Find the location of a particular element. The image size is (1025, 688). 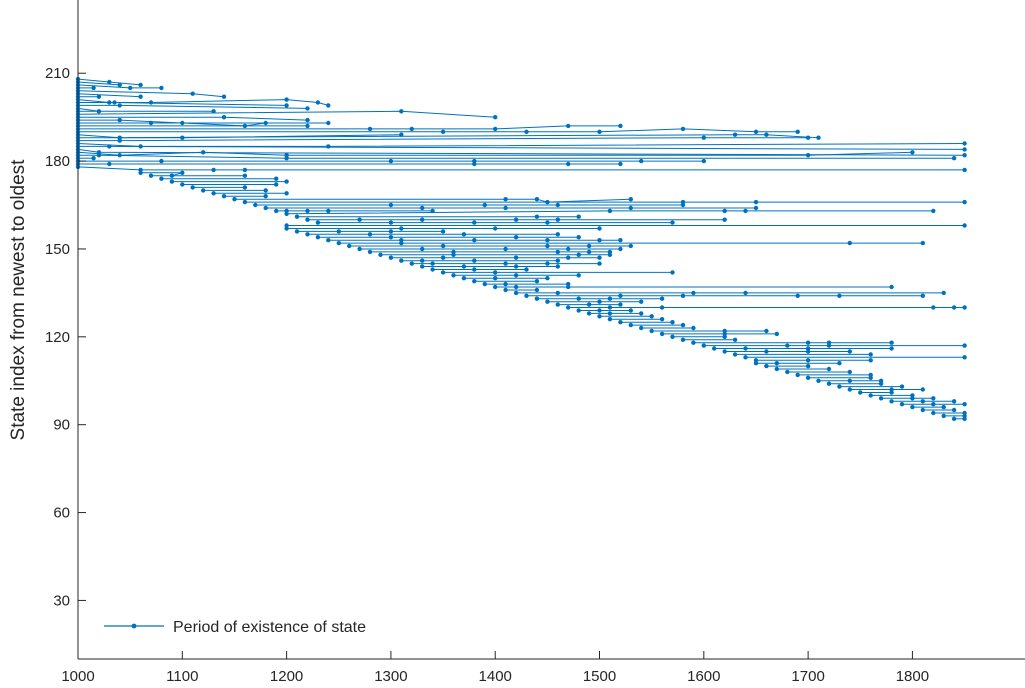

y-tick-label: 180 is located at coordinates (57, 161).